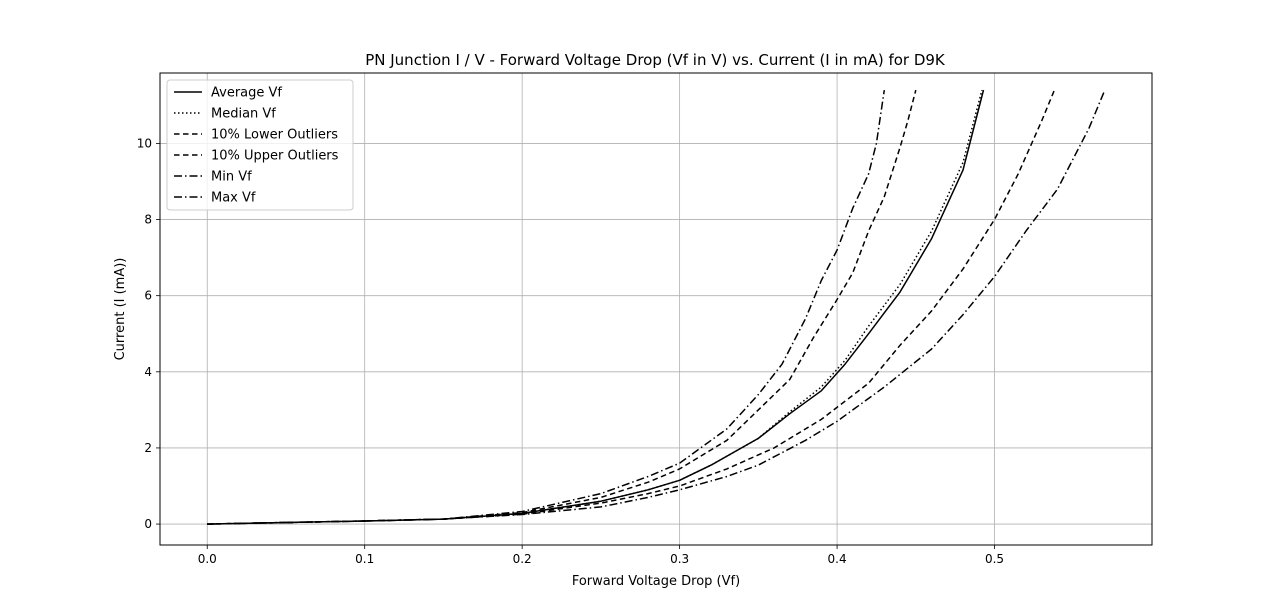 The height and width of the screenshot is (612, 1280). I want to click on x-tick-label: 0.1, so click(364, 559).